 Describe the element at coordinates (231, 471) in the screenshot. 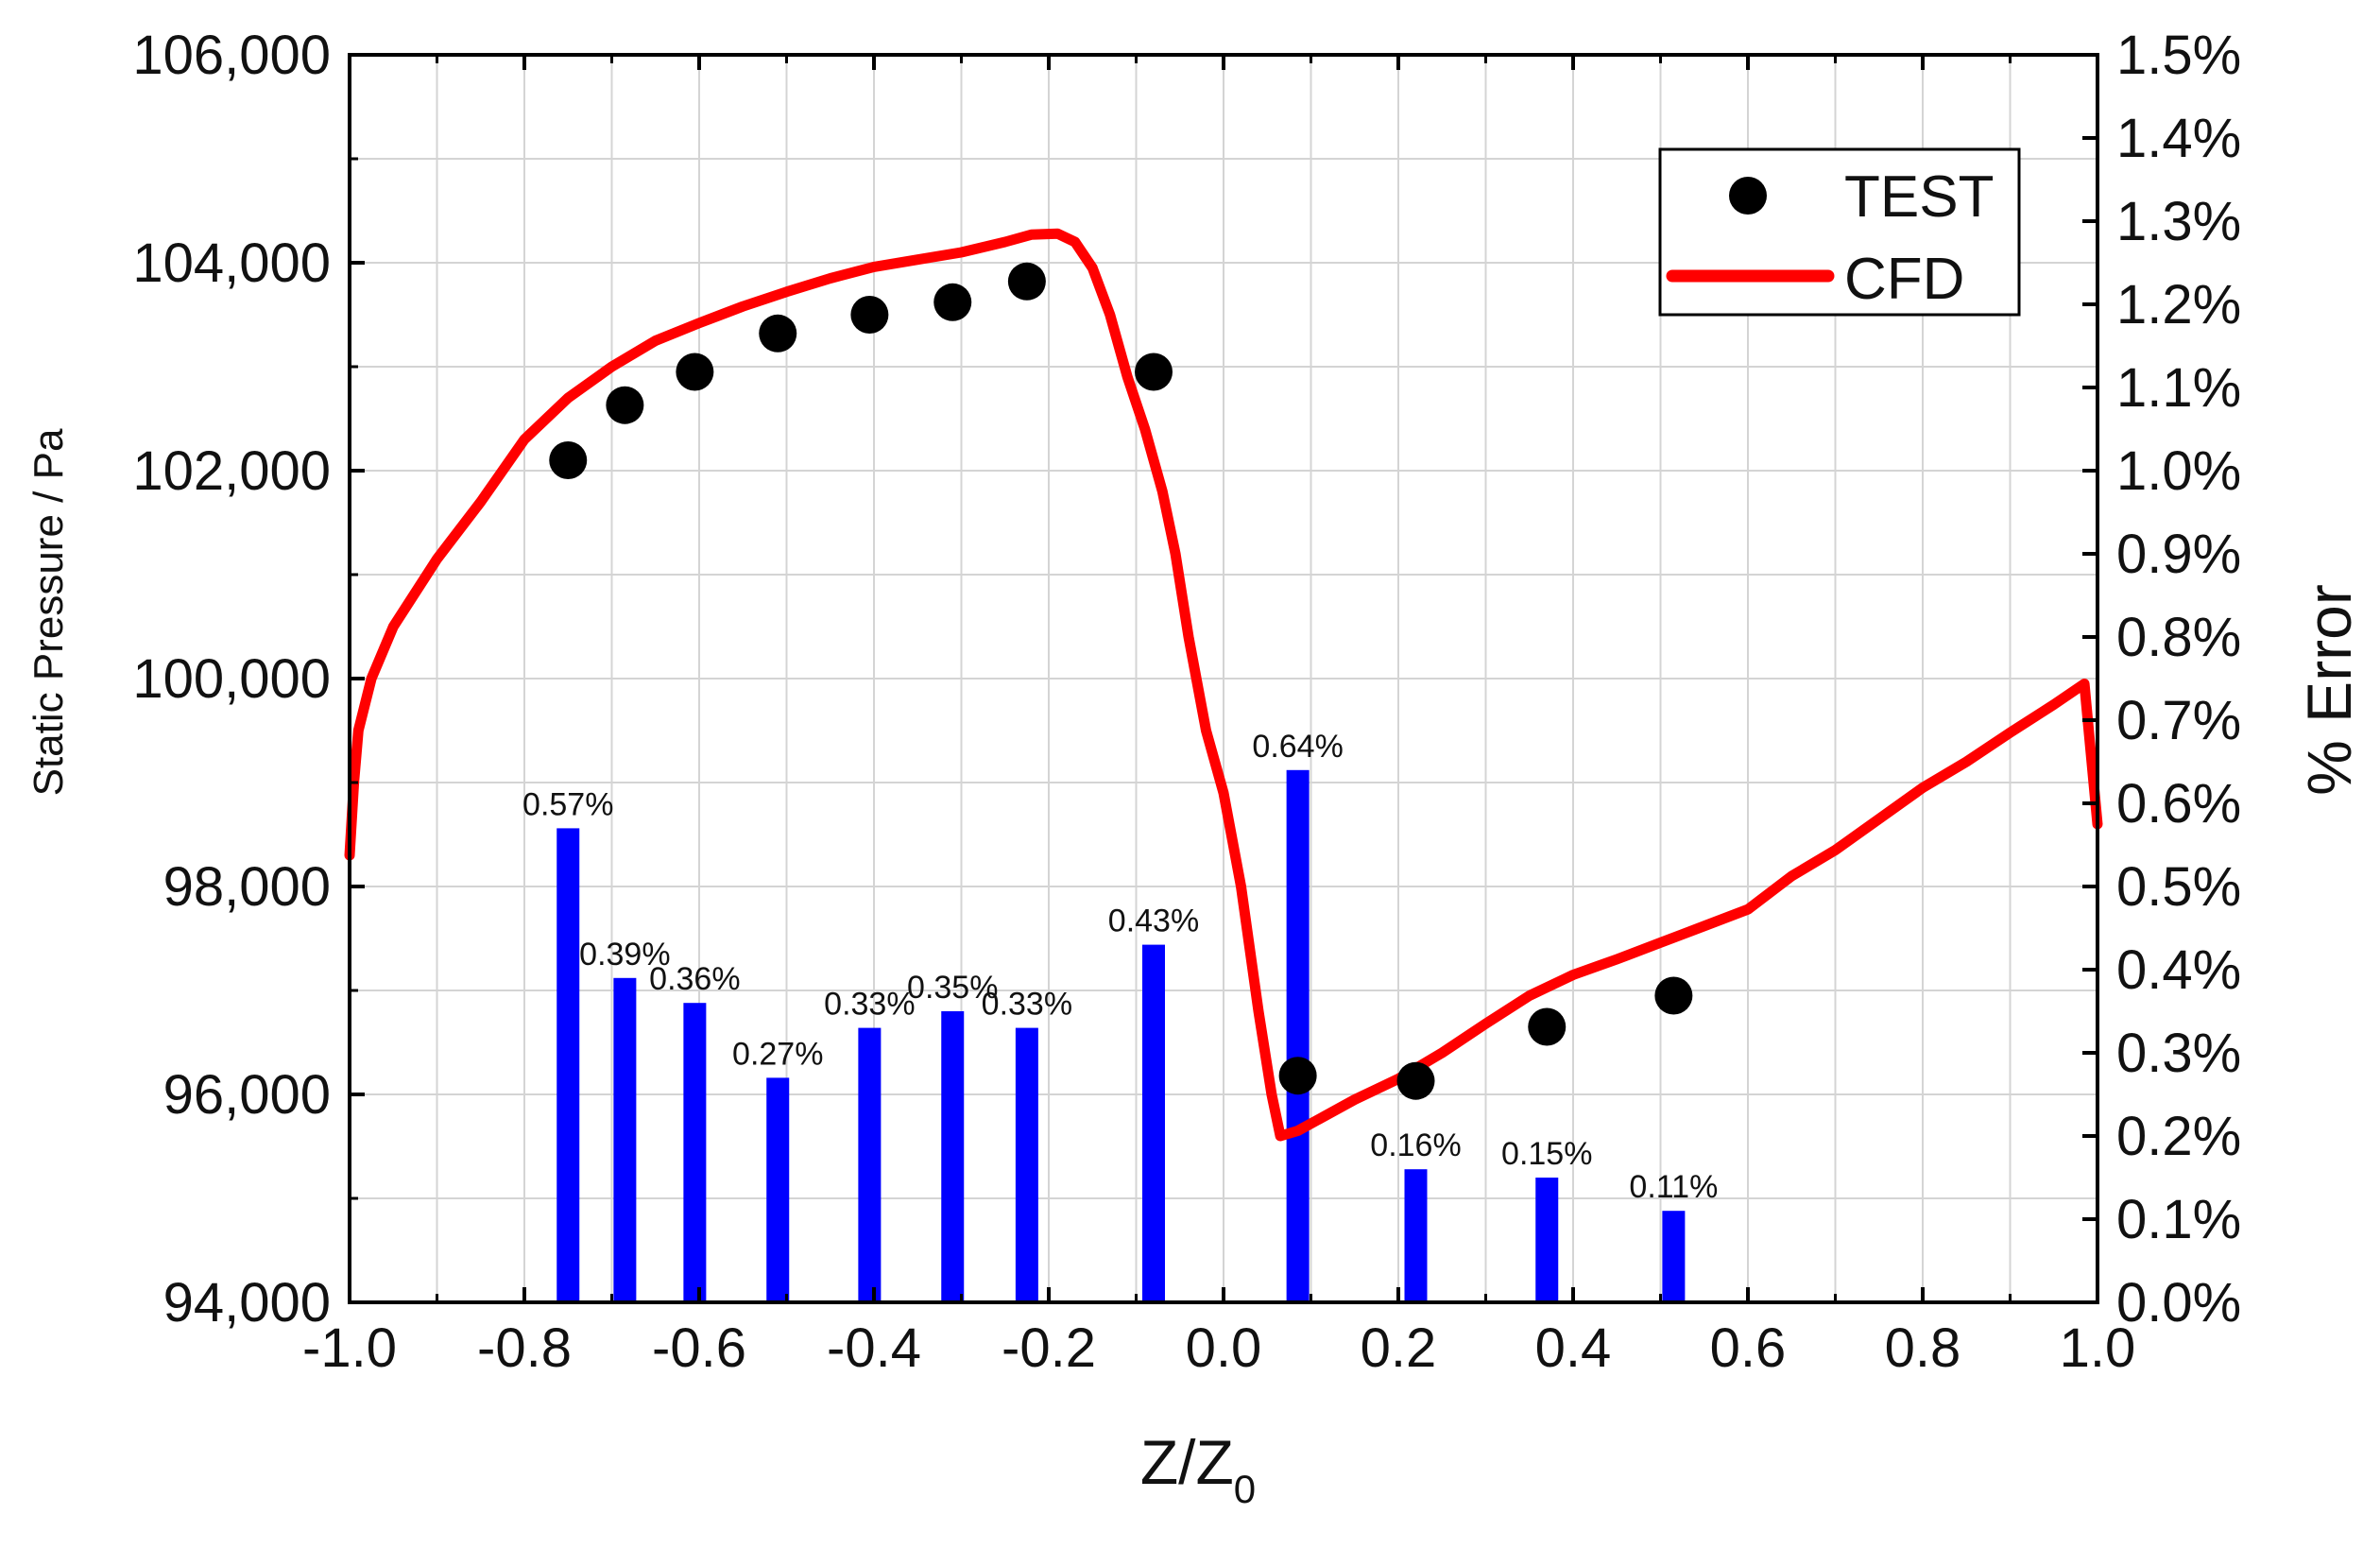

I see `y-left-tick-label: 102,000` at that location.